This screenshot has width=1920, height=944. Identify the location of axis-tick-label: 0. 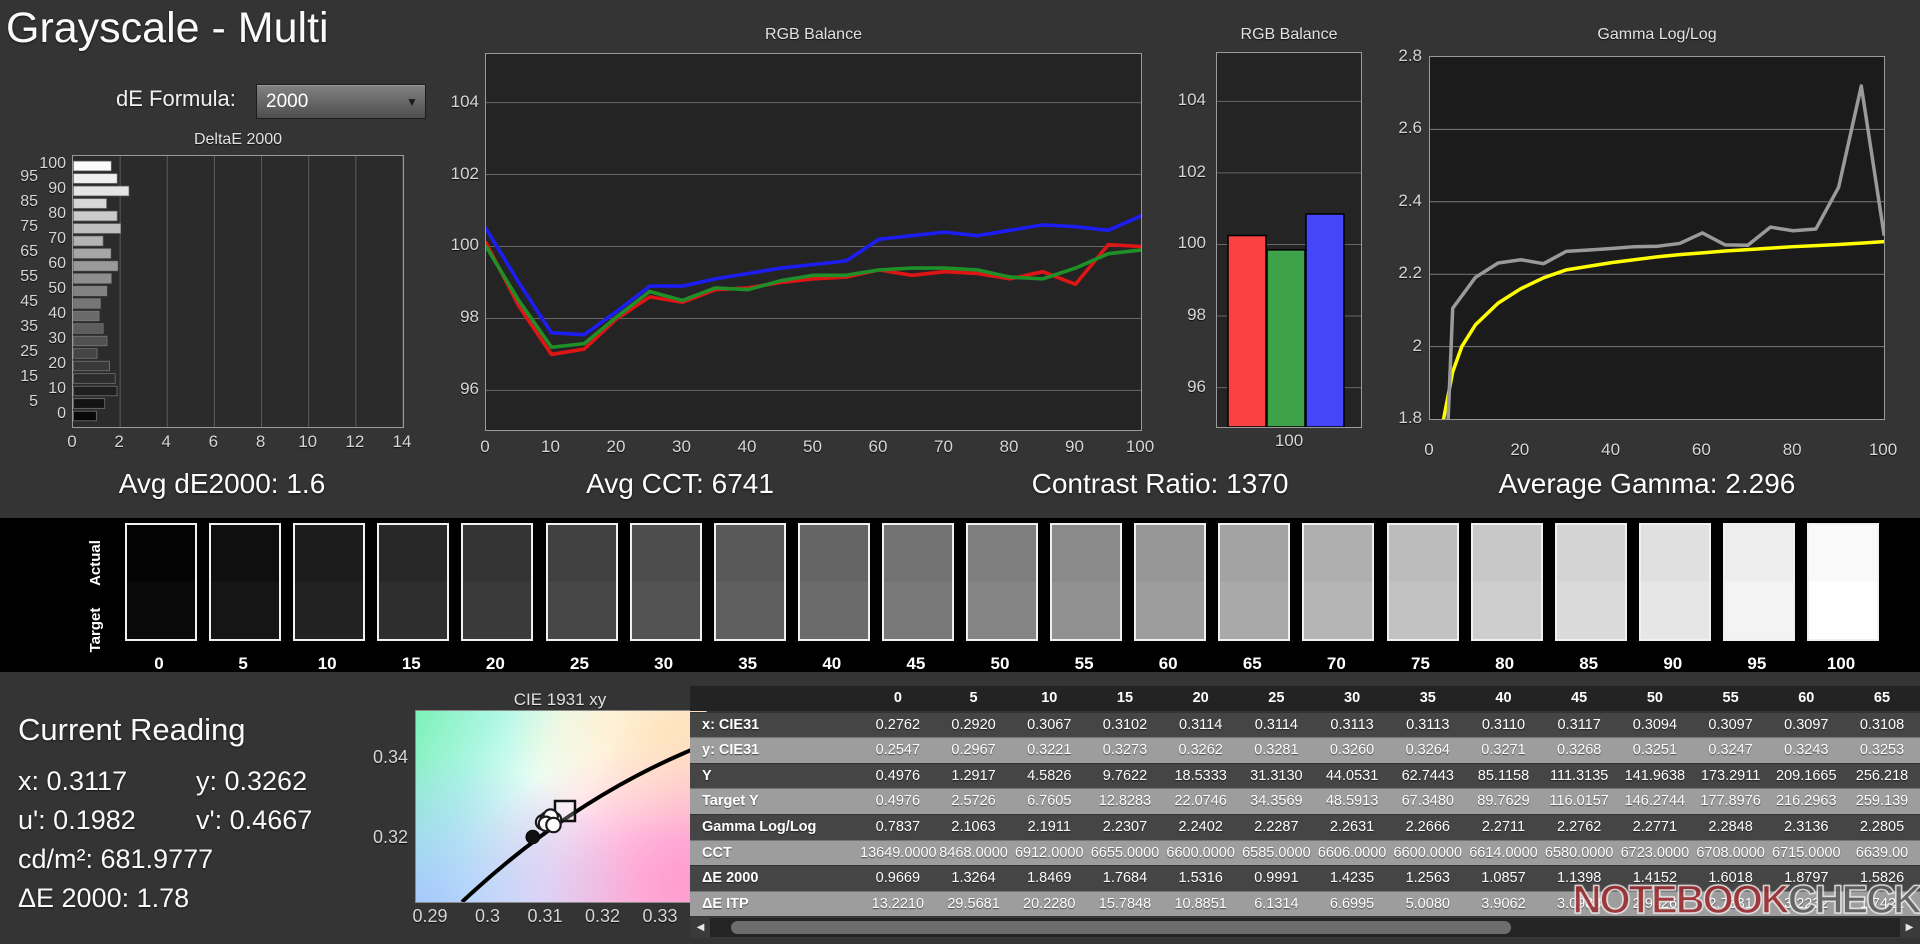
(72, 441).